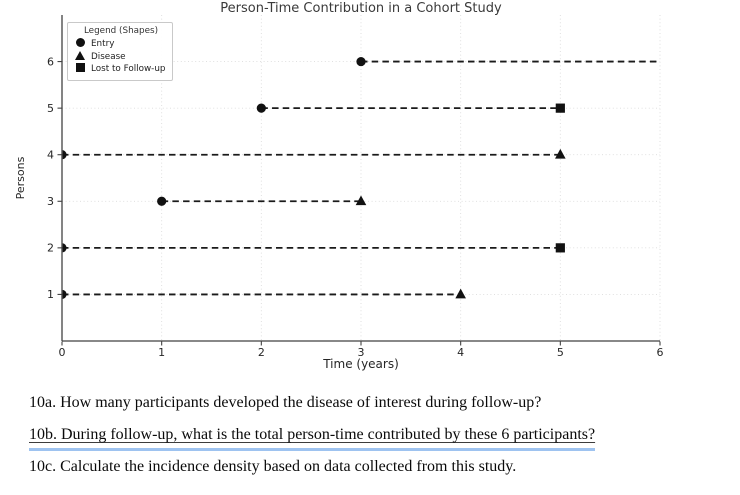  What do you see at coordinates (103, 44) in the screenshot?
I see `legend-item-label: Entry` at bounding box center [103, 44].